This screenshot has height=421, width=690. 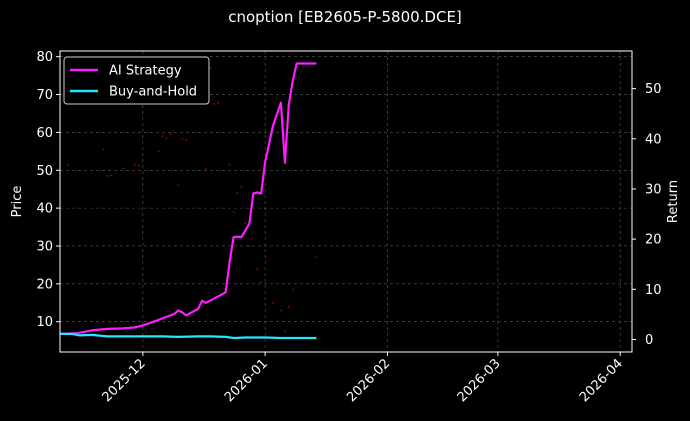 I want to click on legend: AI Strategy Buy-and-Hold, so click(x=136, y=80).